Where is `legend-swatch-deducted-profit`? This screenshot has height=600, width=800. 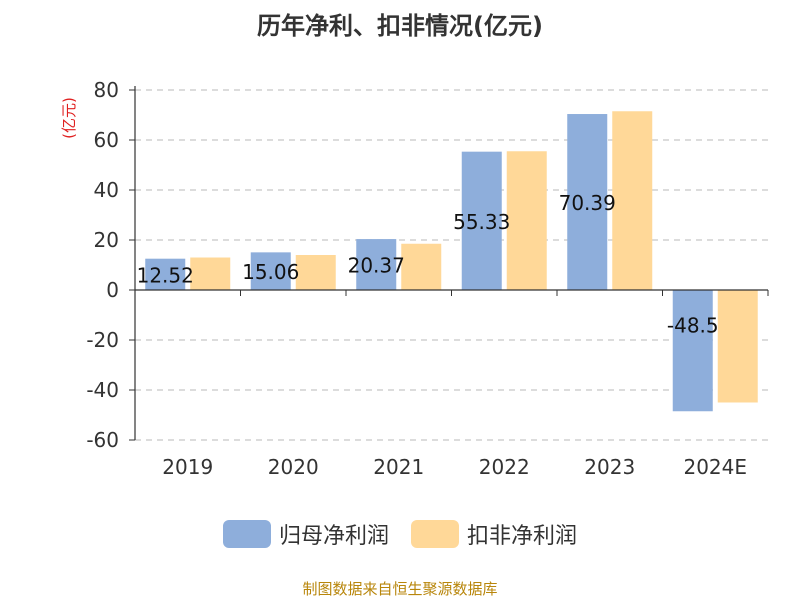
legend-swatch-deducted-profit is located at coordinates (435, 534).